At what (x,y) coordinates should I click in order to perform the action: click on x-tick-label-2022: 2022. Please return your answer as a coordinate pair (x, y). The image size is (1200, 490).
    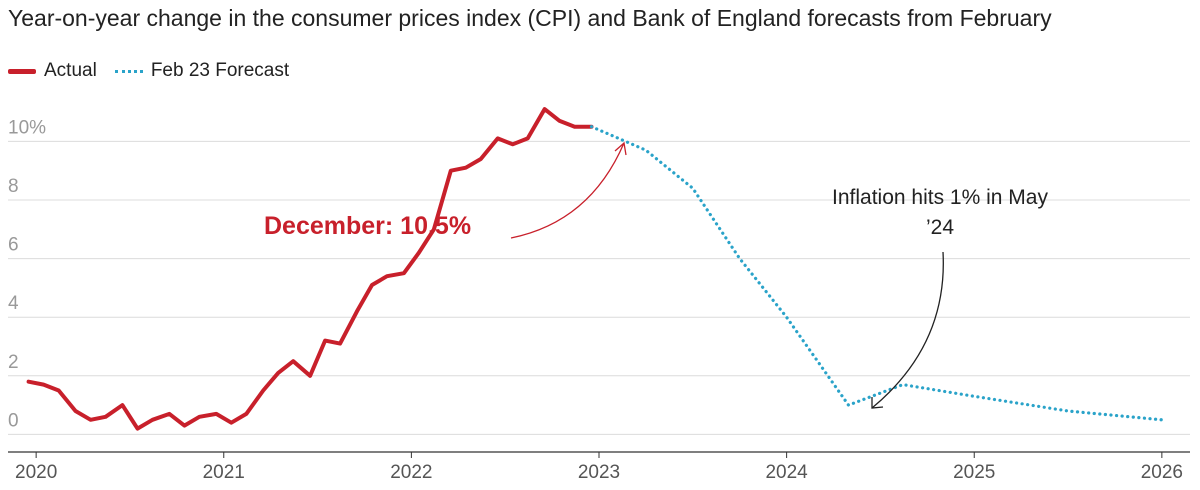
    Looking at the image, I should click on (411, 472).